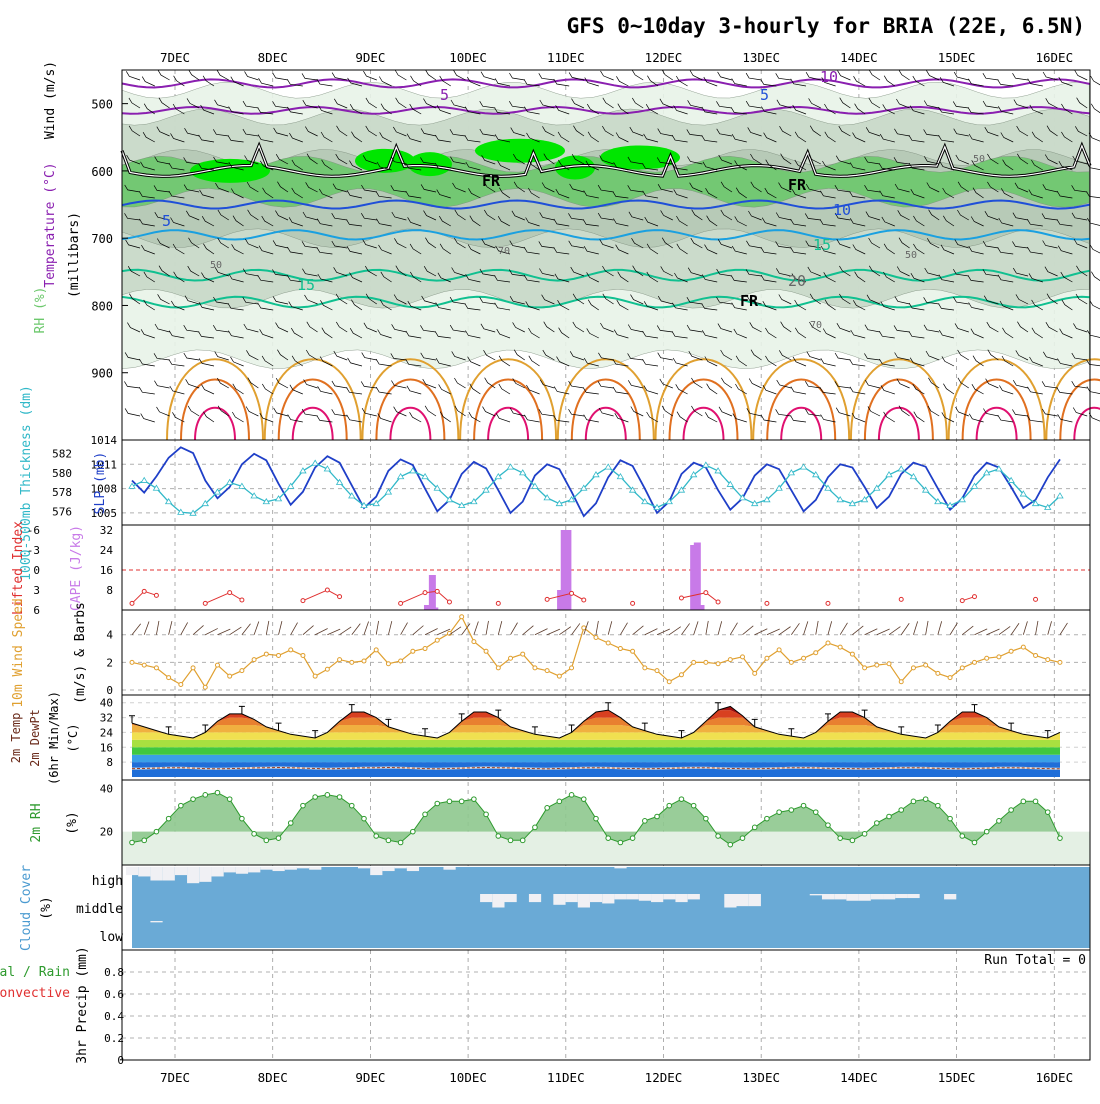  Describe the element at coordinates (996, 409) in the screenshot. I see `boundary-layer-contour` at that location.